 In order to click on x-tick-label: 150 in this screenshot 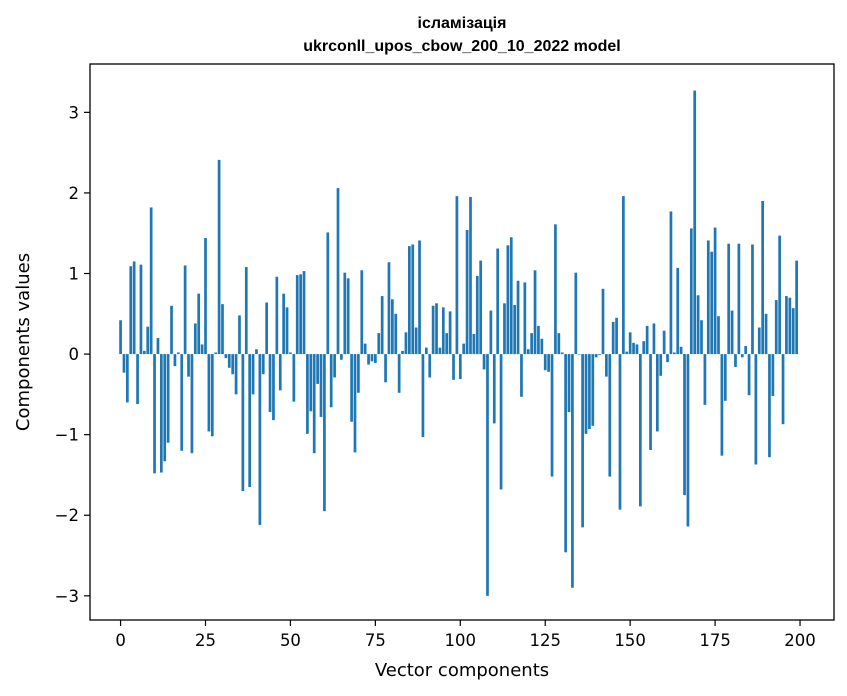, I will do `click(630, 640)`.